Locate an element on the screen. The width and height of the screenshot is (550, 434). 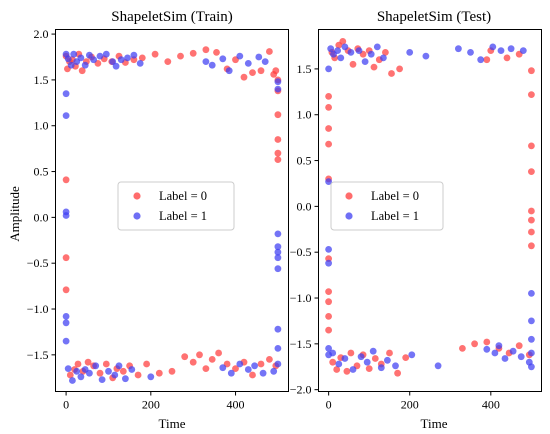
test-ytick-label: 0.0 is located at coordinates (304, 206).